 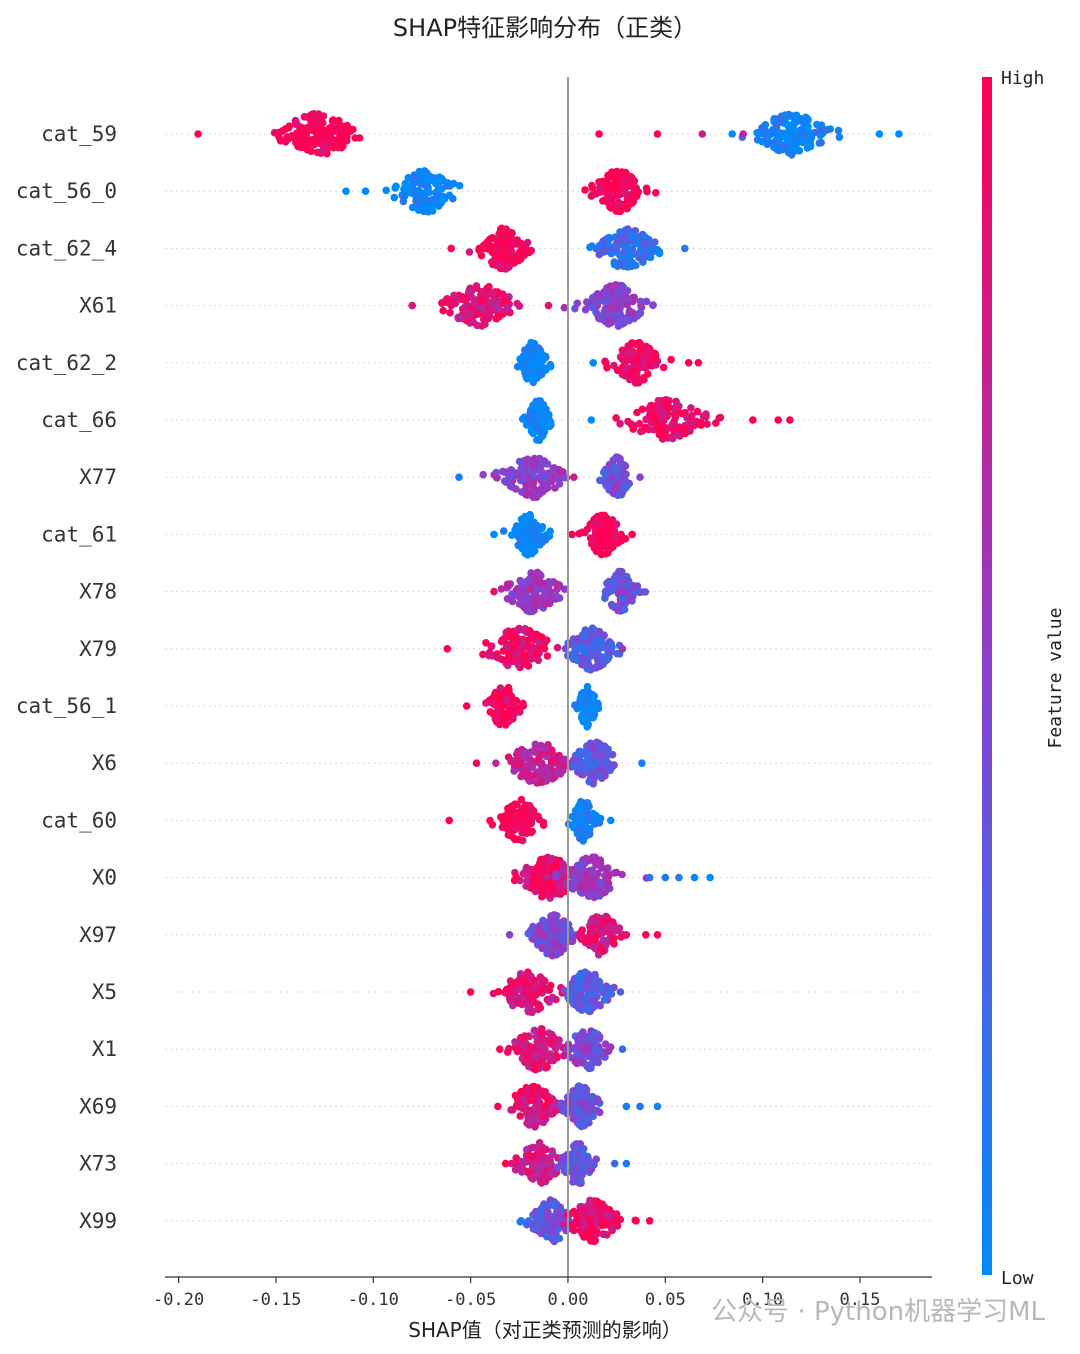 What do you see at coordinates (104, 1049) in the screenshot?
I see `feature-label-X1: X1` at bounding box center [104, 1049].